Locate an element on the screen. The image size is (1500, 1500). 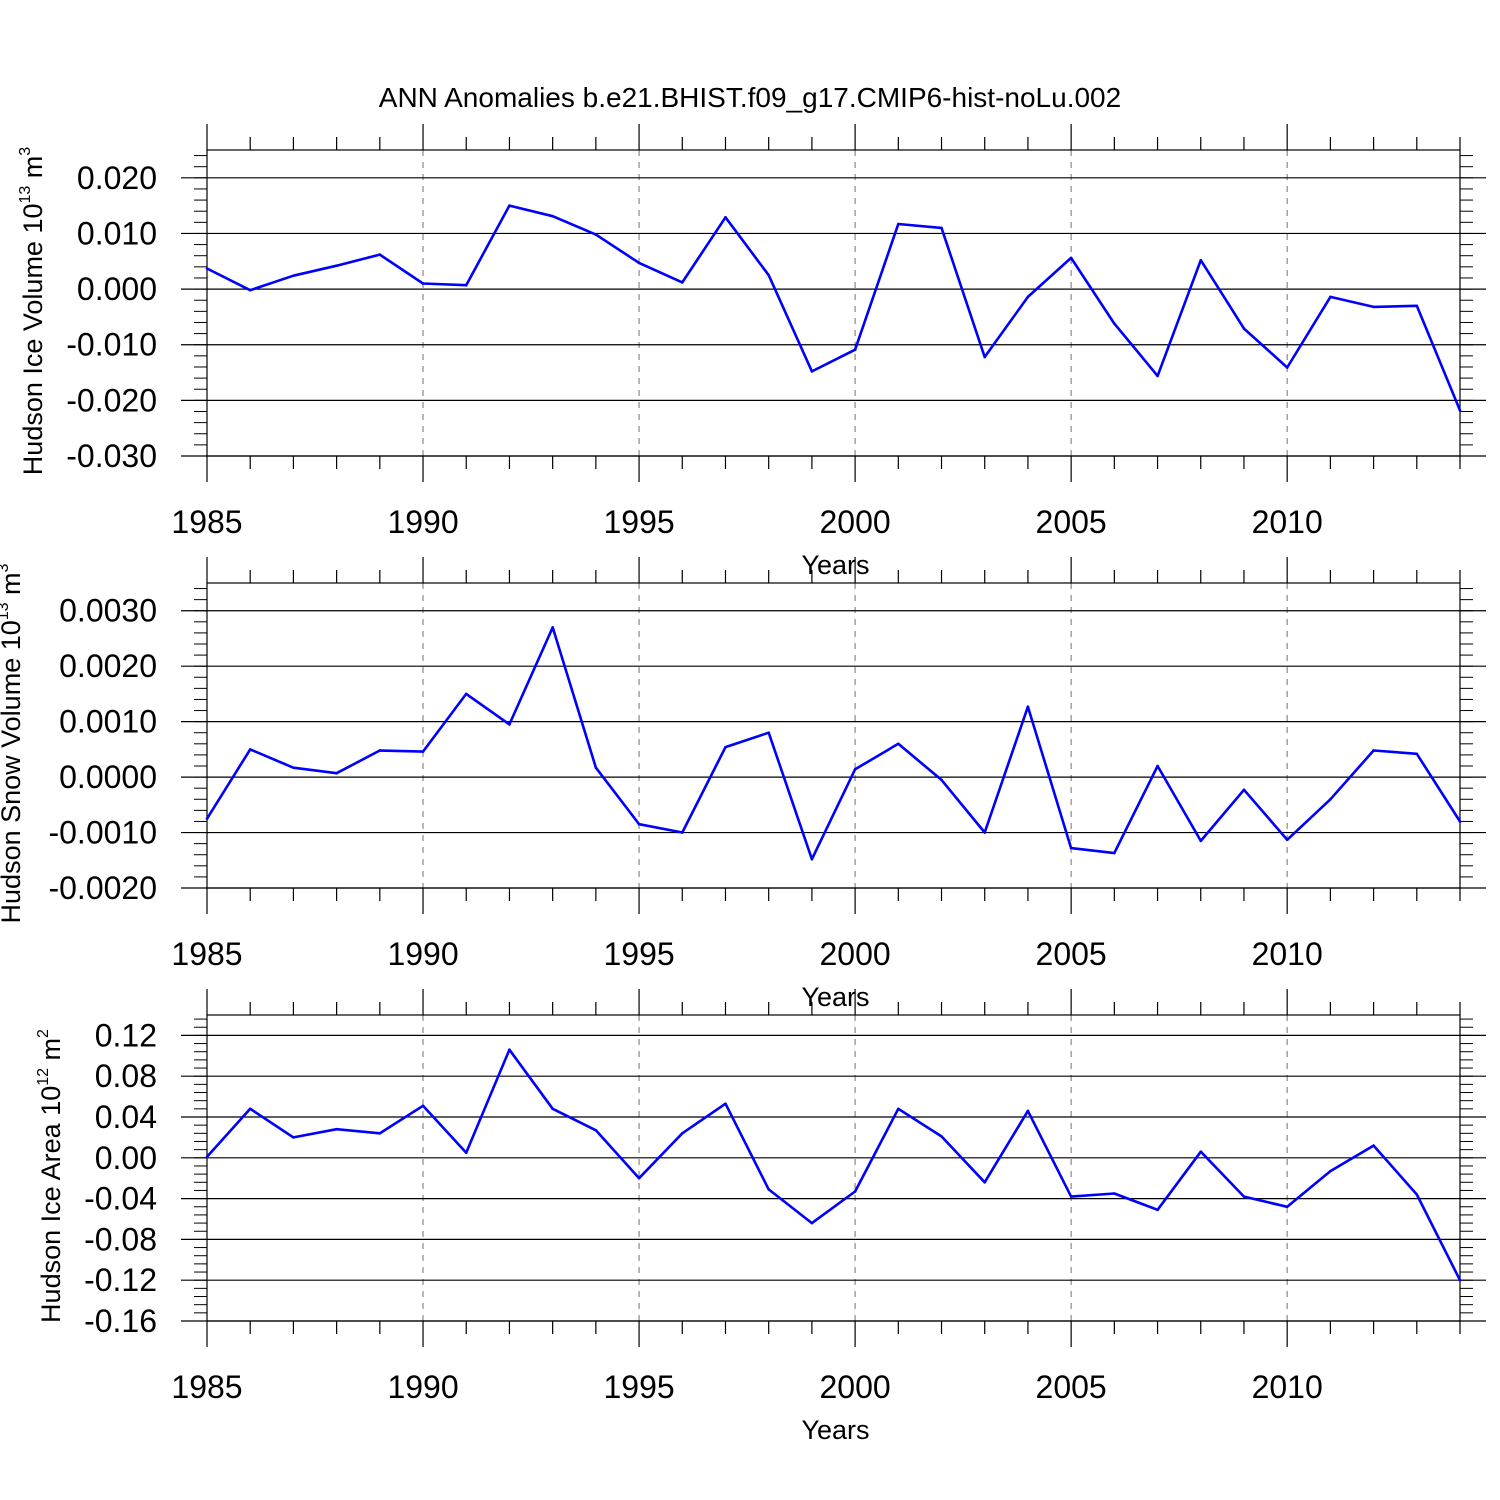
y-axis-label-unit-exponent: 2 is located at coordinates (43, 1033).